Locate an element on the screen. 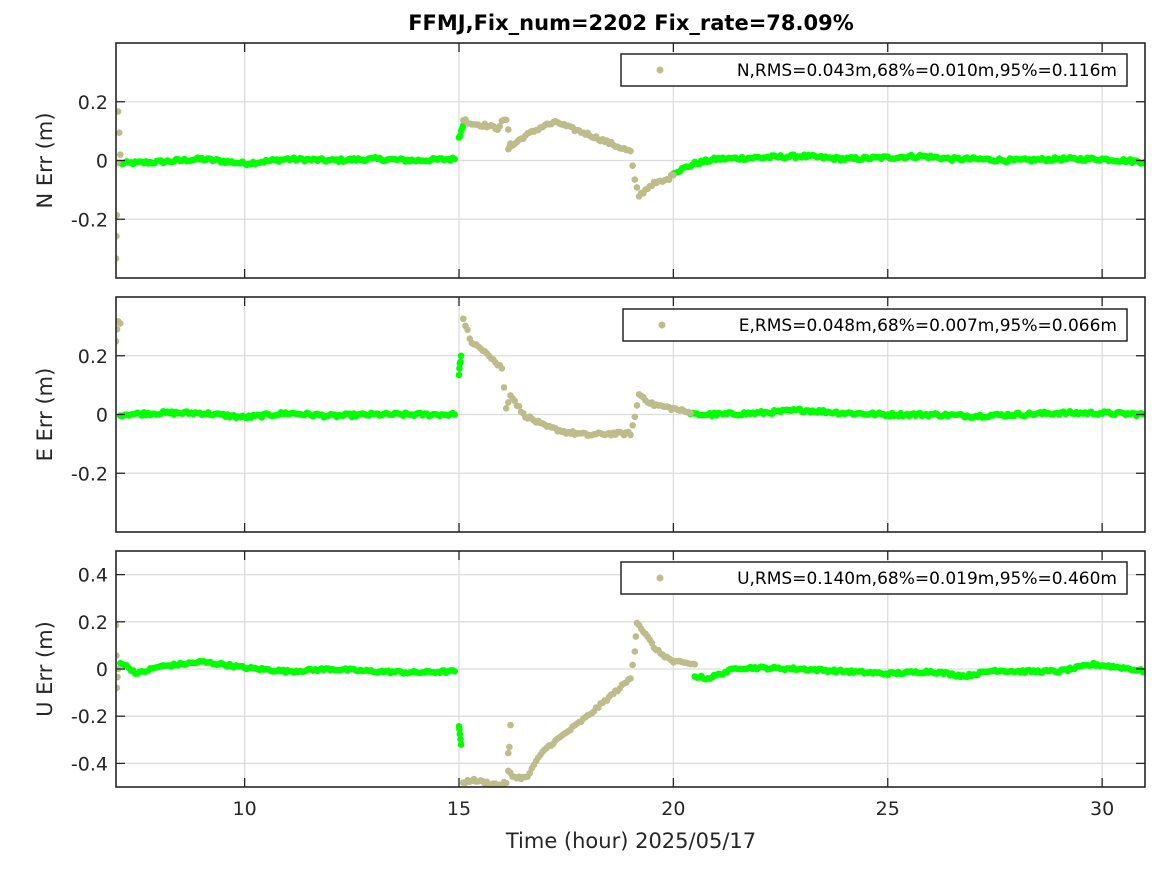 This screenshot has width=1167, height=875. legend-label: E,RMS=0.048m,68%=0.007m,95%=0.066m is located at coordinates (928, 326).